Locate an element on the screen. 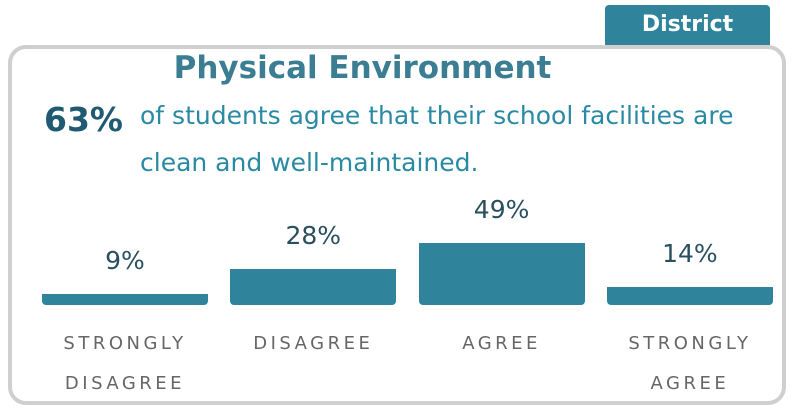 The width and height of the screenshot is (791, 407). district-tab: District is located at coordinates (687, 25).